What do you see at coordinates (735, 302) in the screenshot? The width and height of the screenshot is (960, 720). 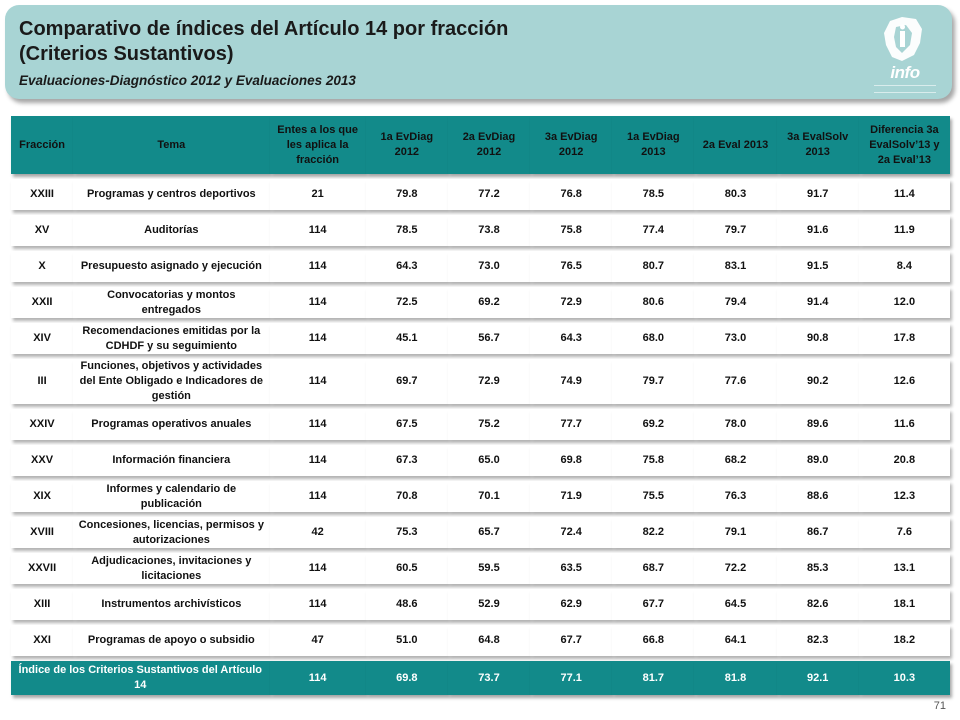 I see `cell-value: 79.4` at bounding box center [735, 302].